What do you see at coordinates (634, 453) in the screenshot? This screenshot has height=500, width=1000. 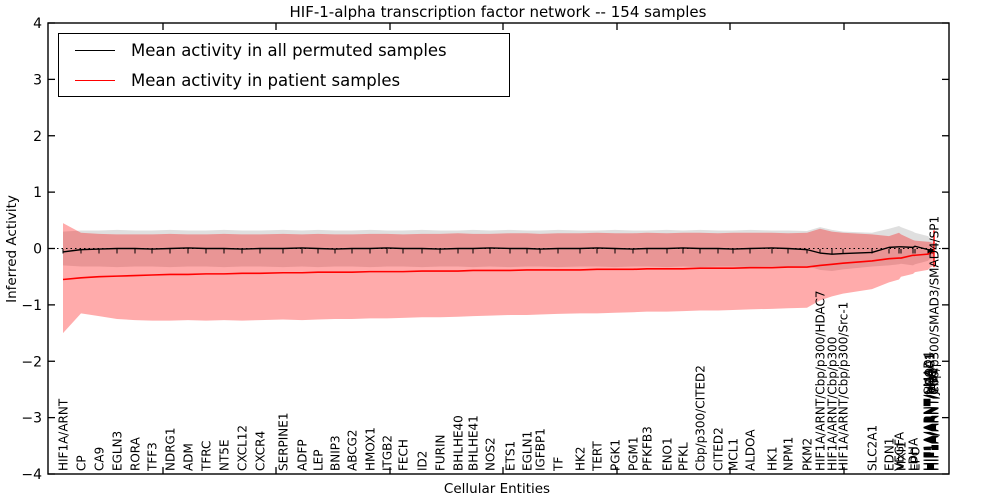 I see `entity-label: PGM1` at bounding box center [634, 453].